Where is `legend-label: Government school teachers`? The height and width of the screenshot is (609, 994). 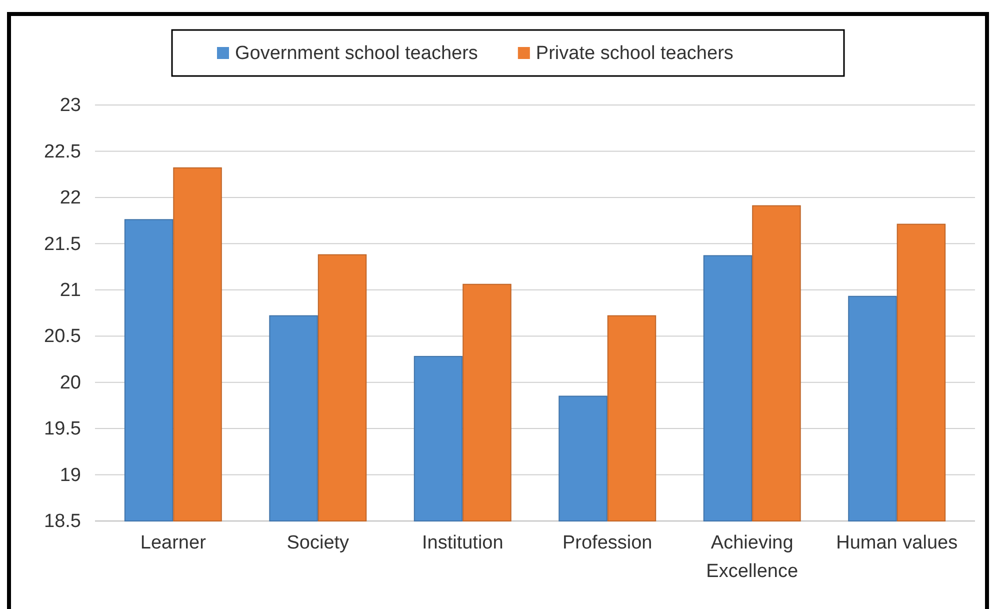
legend-label: Government school teachers is located at coordinates (356, 53).